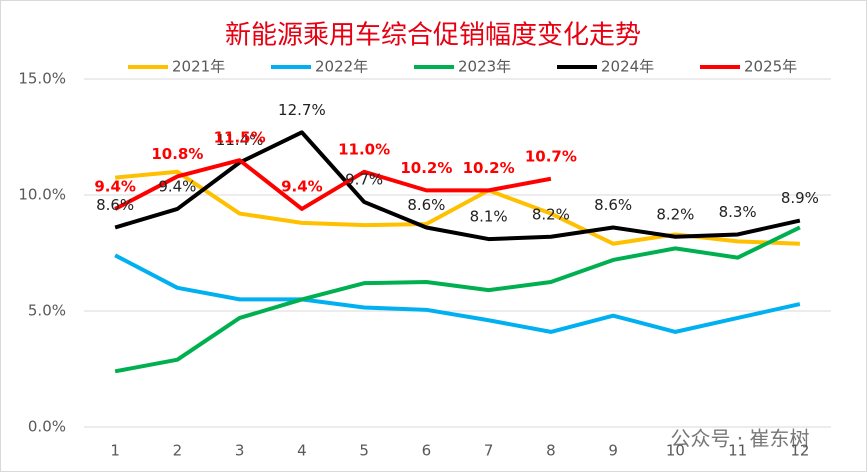 The width and height of the screenshot is (867, 472). I want to click on x-tick-label: 7, so click(489, 451).